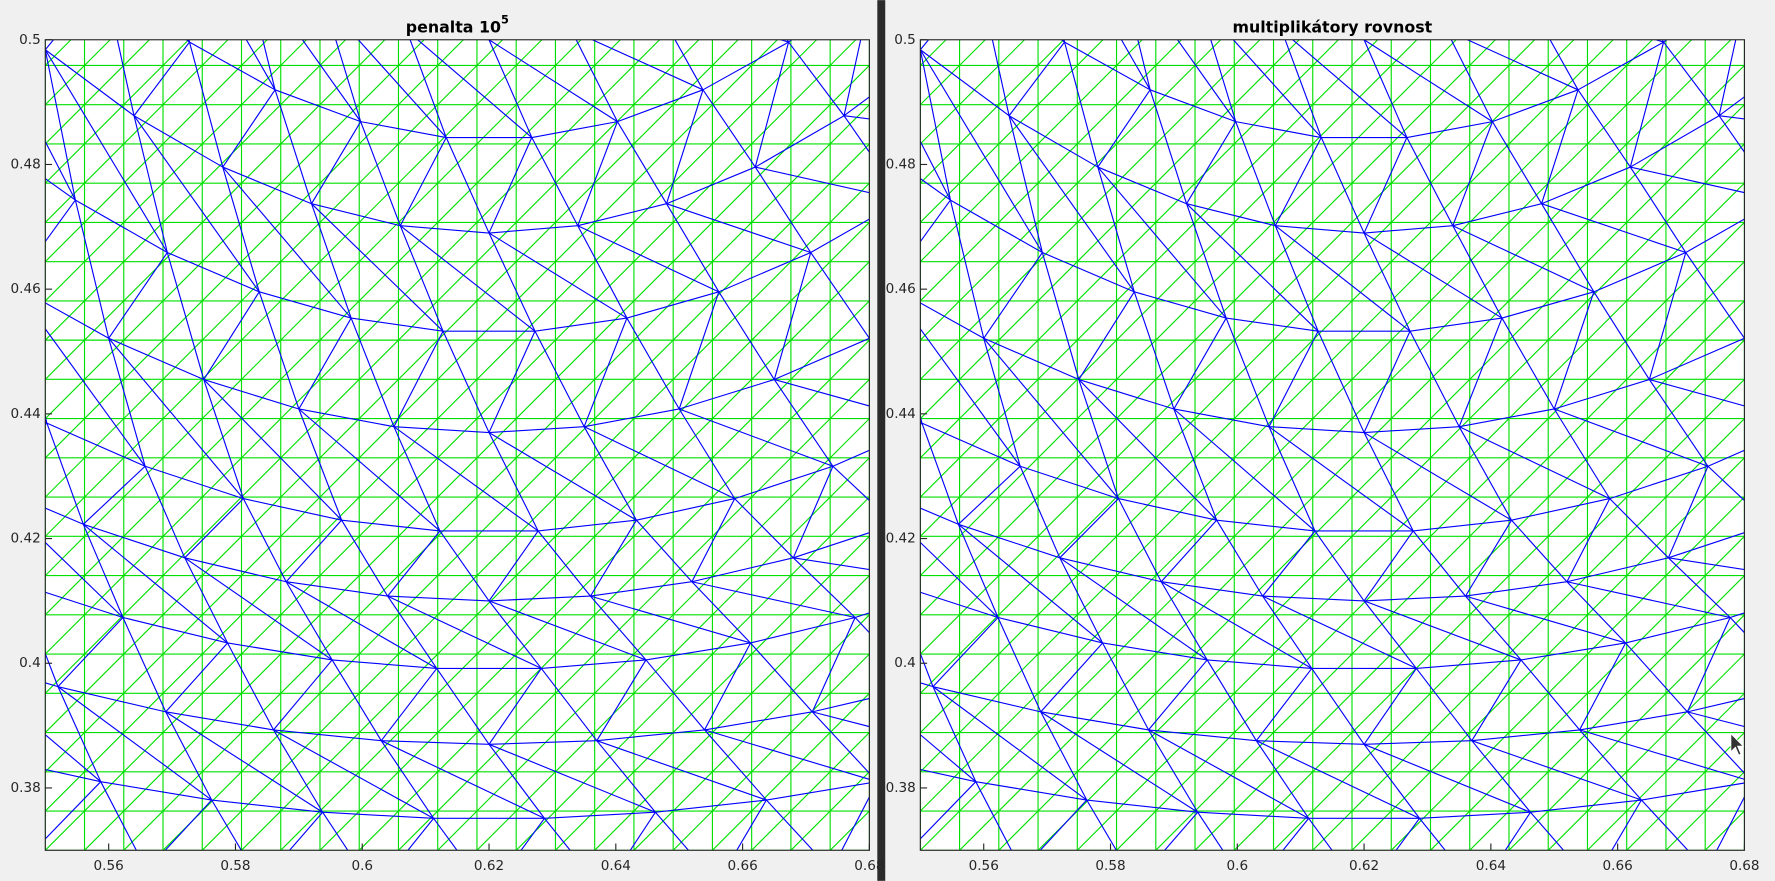  I want to click on y-tick-label: 0.46, so click(26, 289).